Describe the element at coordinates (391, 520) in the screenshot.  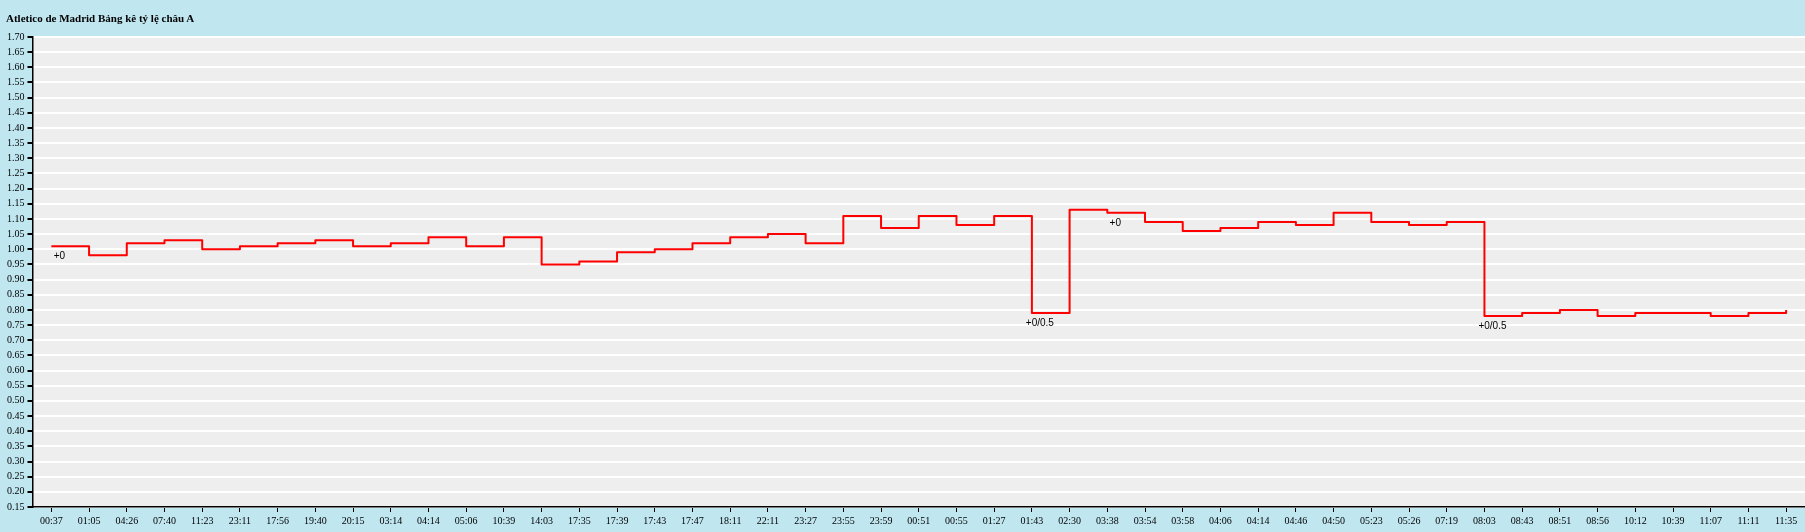
I see `x-tick-label: 03:14` at that location.